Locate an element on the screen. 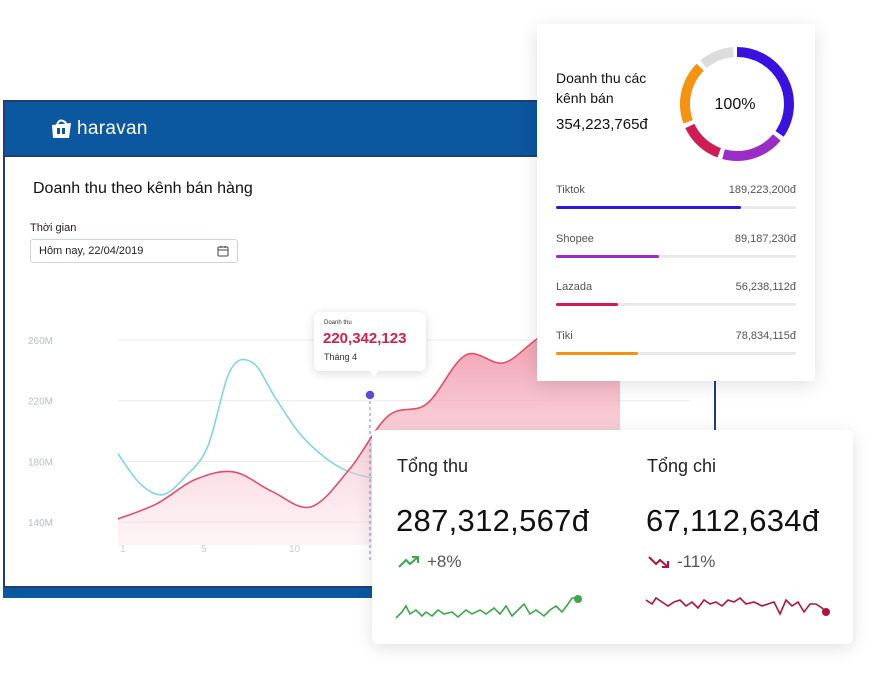 The height and width of the screenshot is (683, 892). expense-trend: -11% is located at coordinates (681, 562).